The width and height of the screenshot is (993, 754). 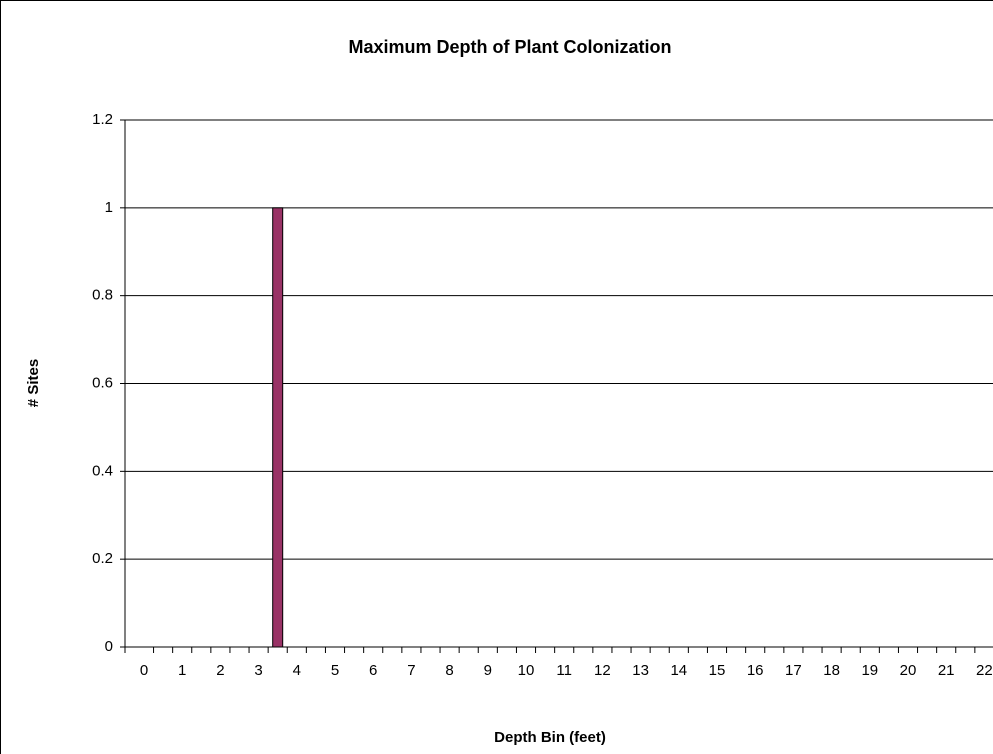 What do you see at coordinates (411, 670) in the screenshot?
I see `x-tick-label: 7` at bounding box center [411, 670].